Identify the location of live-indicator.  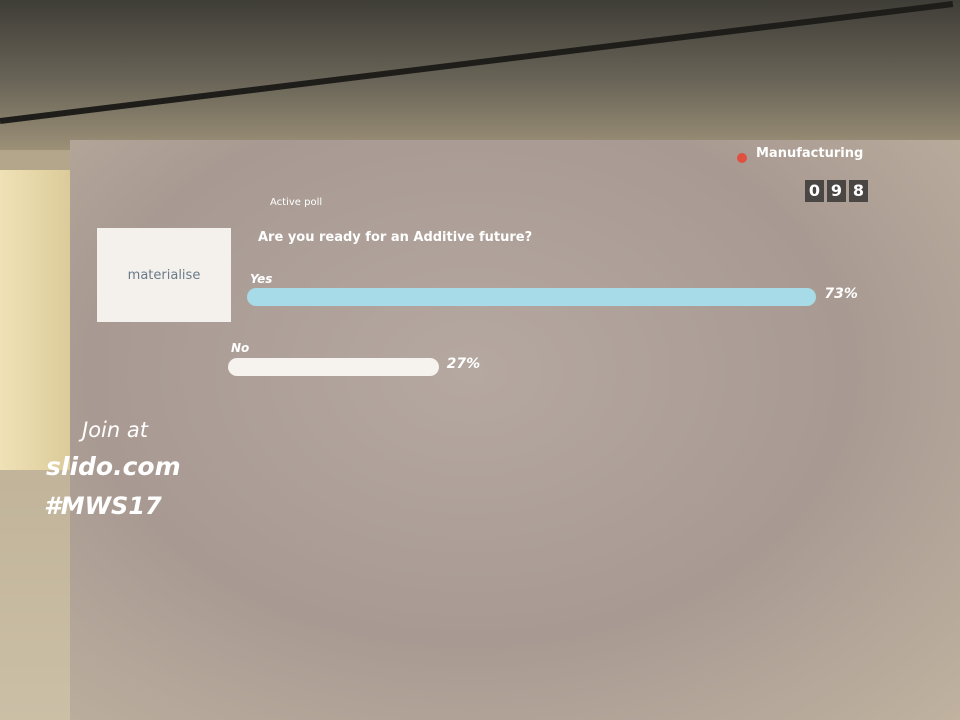
(742, 158).